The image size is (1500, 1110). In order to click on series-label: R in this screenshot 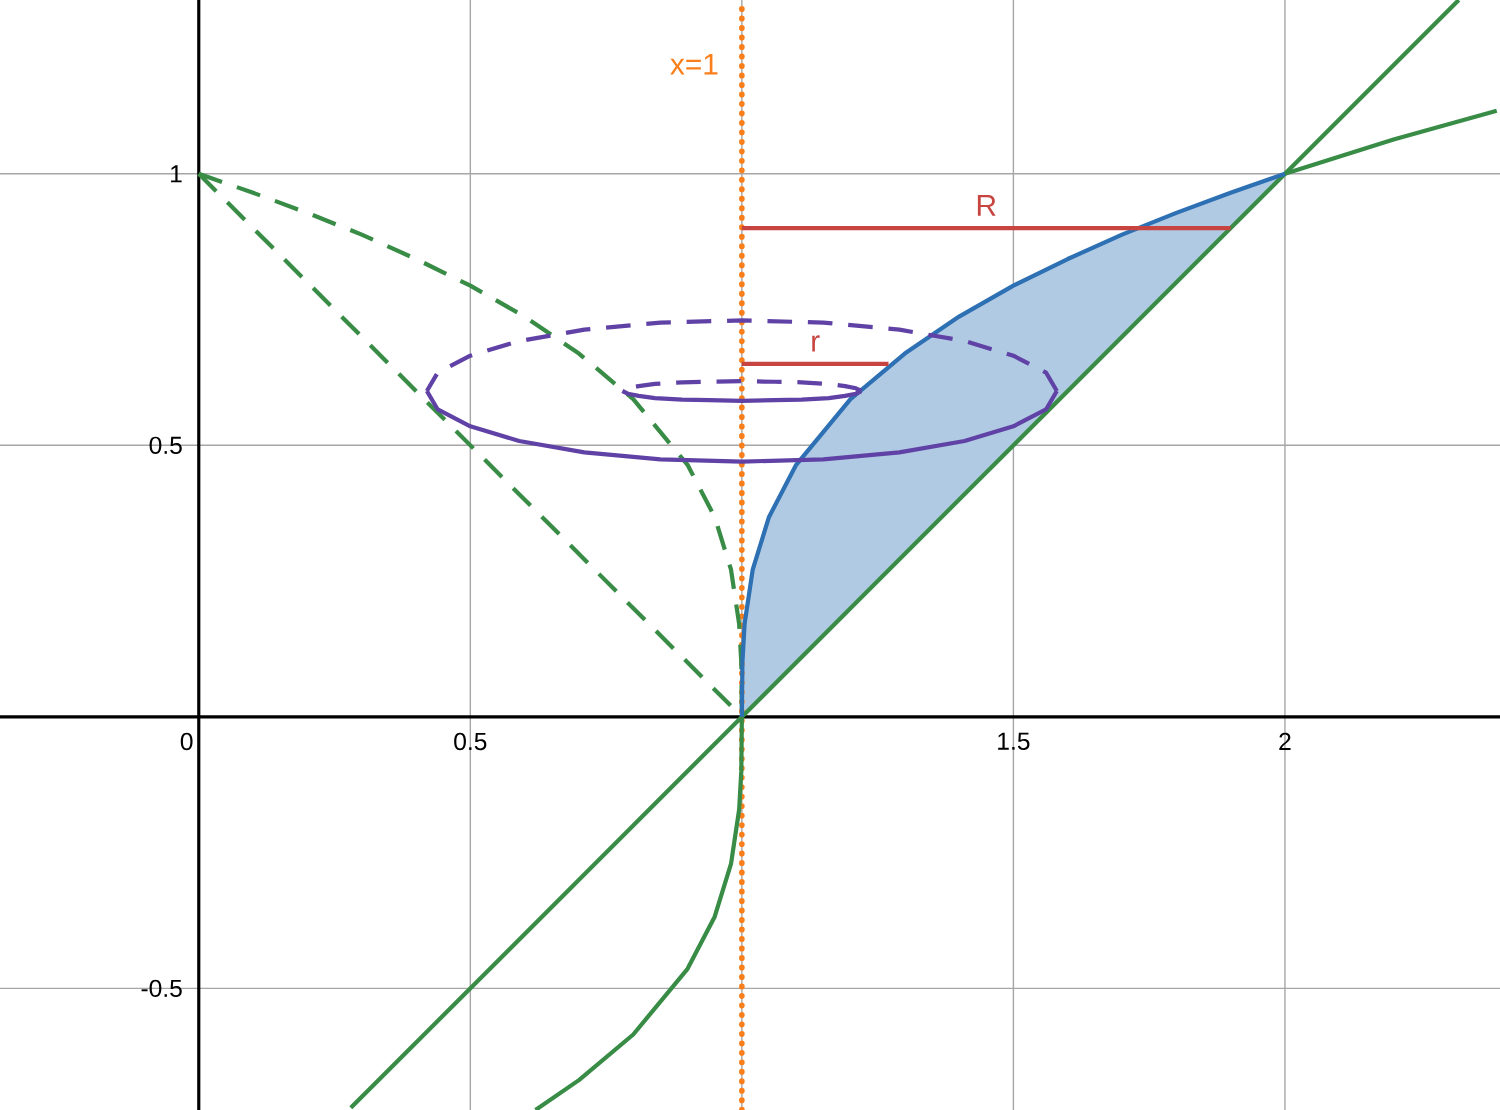, I will do `click(986, 205)`.